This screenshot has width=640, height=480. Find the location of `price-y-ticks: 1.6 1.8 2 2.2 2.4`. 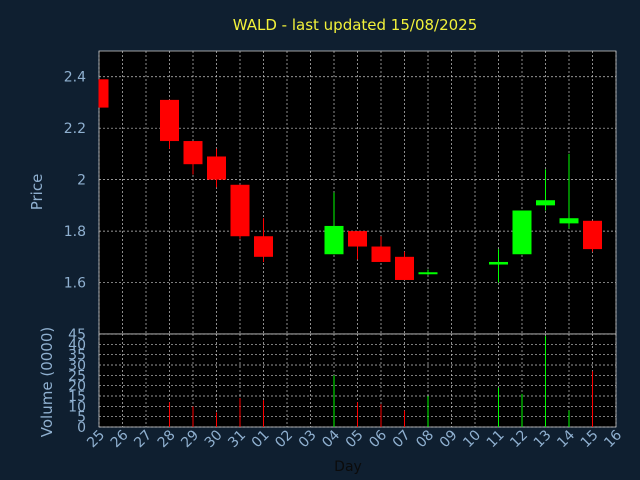

price-y-ticks: 1.6 1.8 2 2.2 2.4 is located at coordinates (75, 181).